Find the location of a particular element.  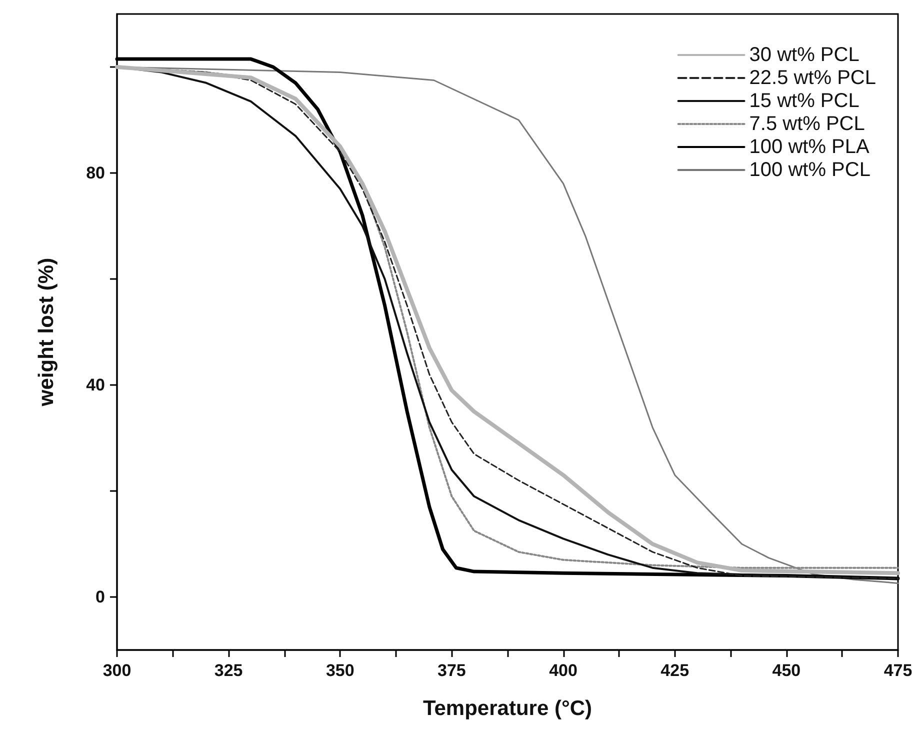

y-tick-label: 80 is located at coordinates (95, 173).